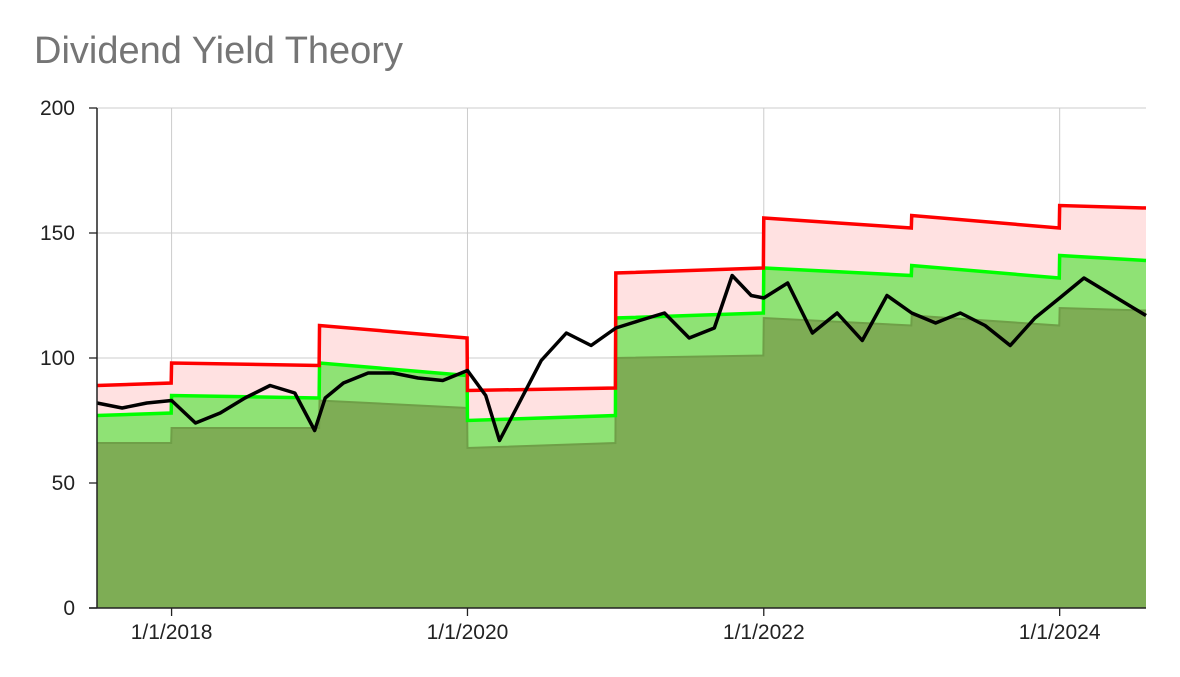 Image resolution: width=1180 pixels, height=677 pixels. Describe the element at coordinates (1060, 632) in the screenshot. I see `x-tick-label: 1/1/2024` at that location.